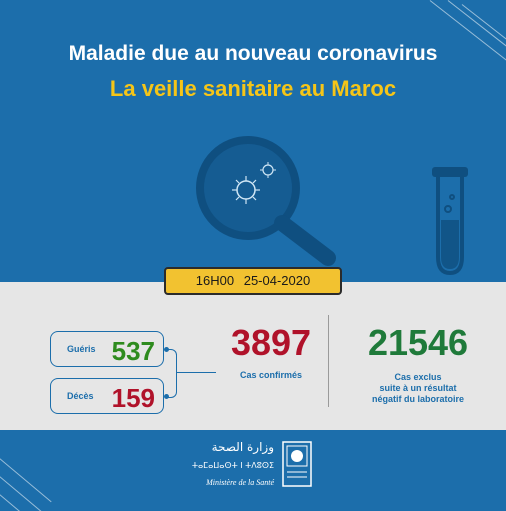  Describe the element at coordinates (253, 88) in the screenshot. I see `title-line-2: La veille sanitaire au Maroc` at that location.